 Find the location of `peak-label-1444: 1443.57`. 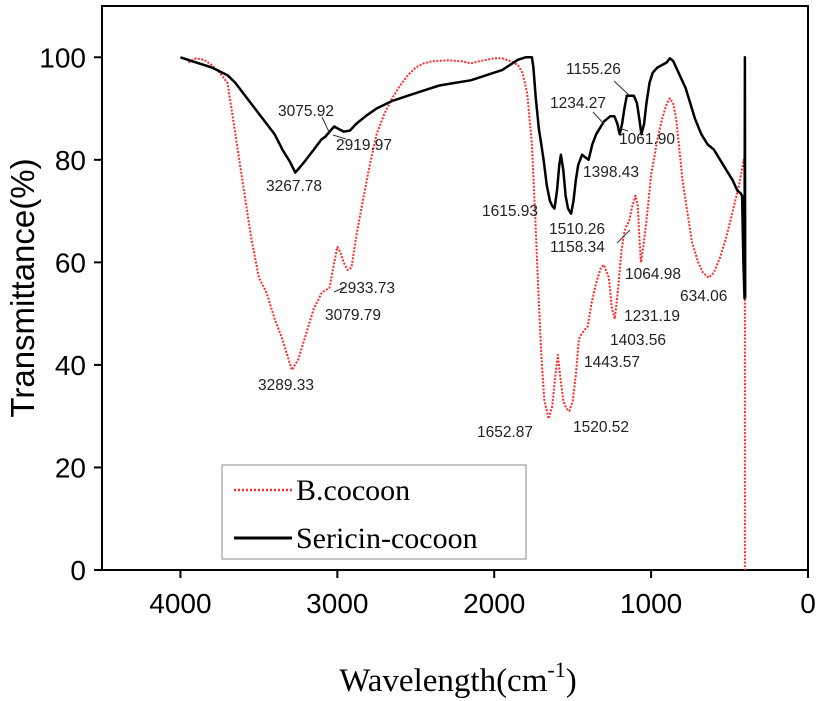

peak-label-1444: 1443.57 is located at coordinates (612, 362).